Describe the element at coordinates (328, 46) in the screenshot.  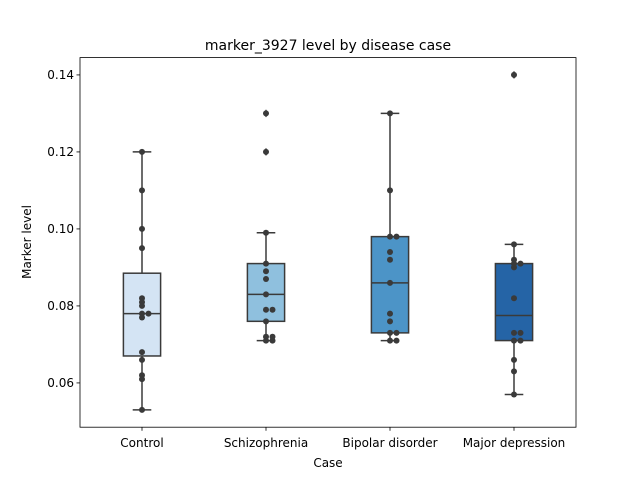
I see `chart-title: marker_3927 level by disease case` at that location.